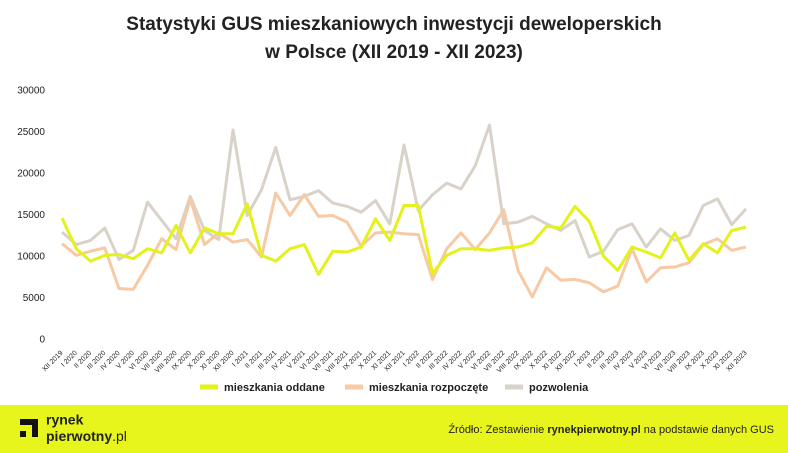  Describe the element at coordinates (497, 429) in the screenshot. I see `source-text: Źródło: Zestawienie` at that location.